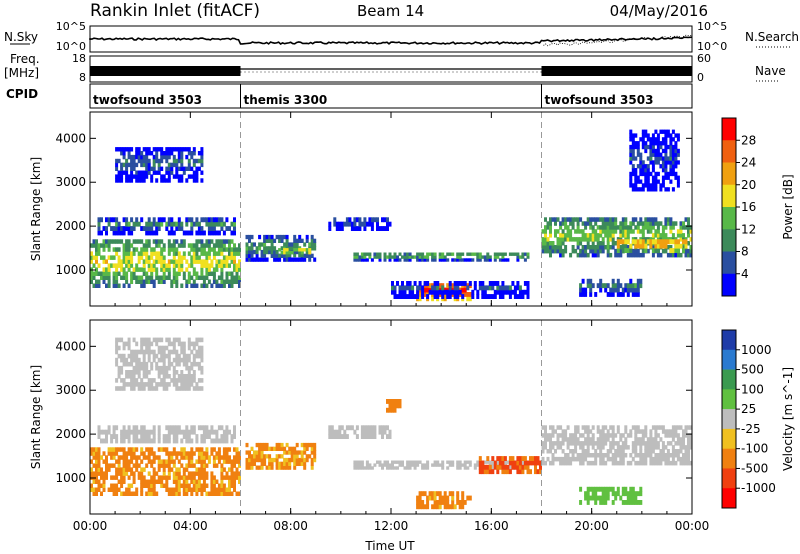  What do you see at coordinates (70, 182) in the screenshot?
I see `y-tick-label: 3000` at bounding box center [70, 182].